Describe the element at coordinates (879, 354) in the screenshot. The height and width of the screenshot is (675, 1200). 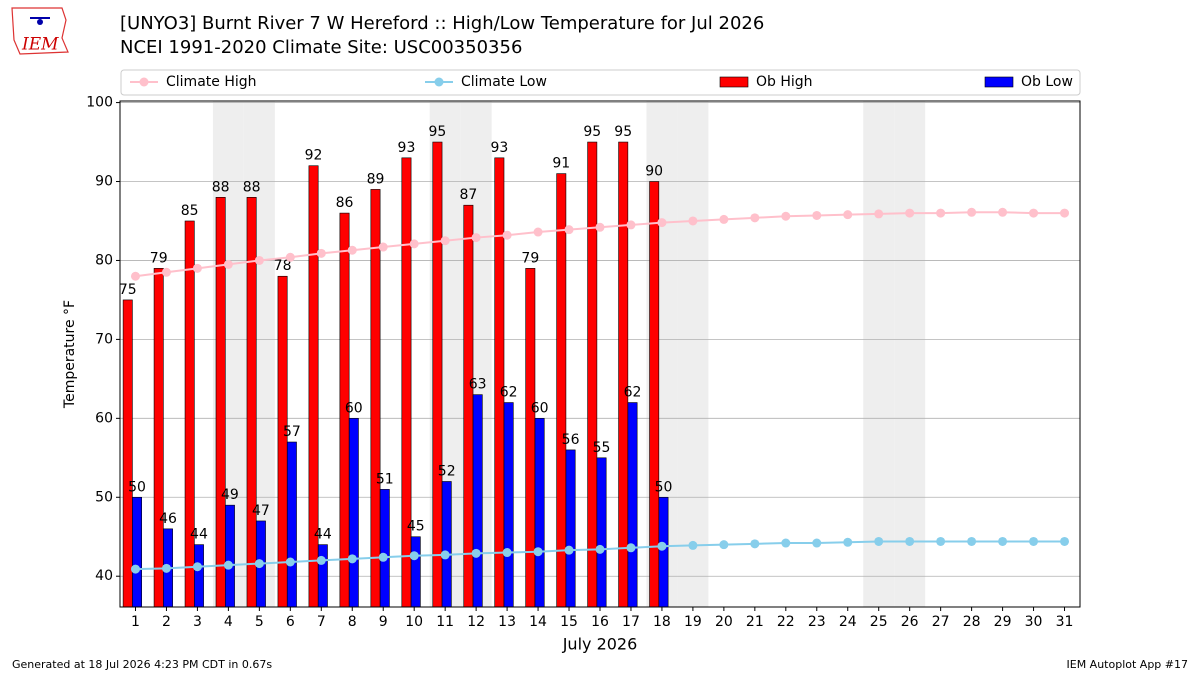
I see `weekend-shade` at that location.